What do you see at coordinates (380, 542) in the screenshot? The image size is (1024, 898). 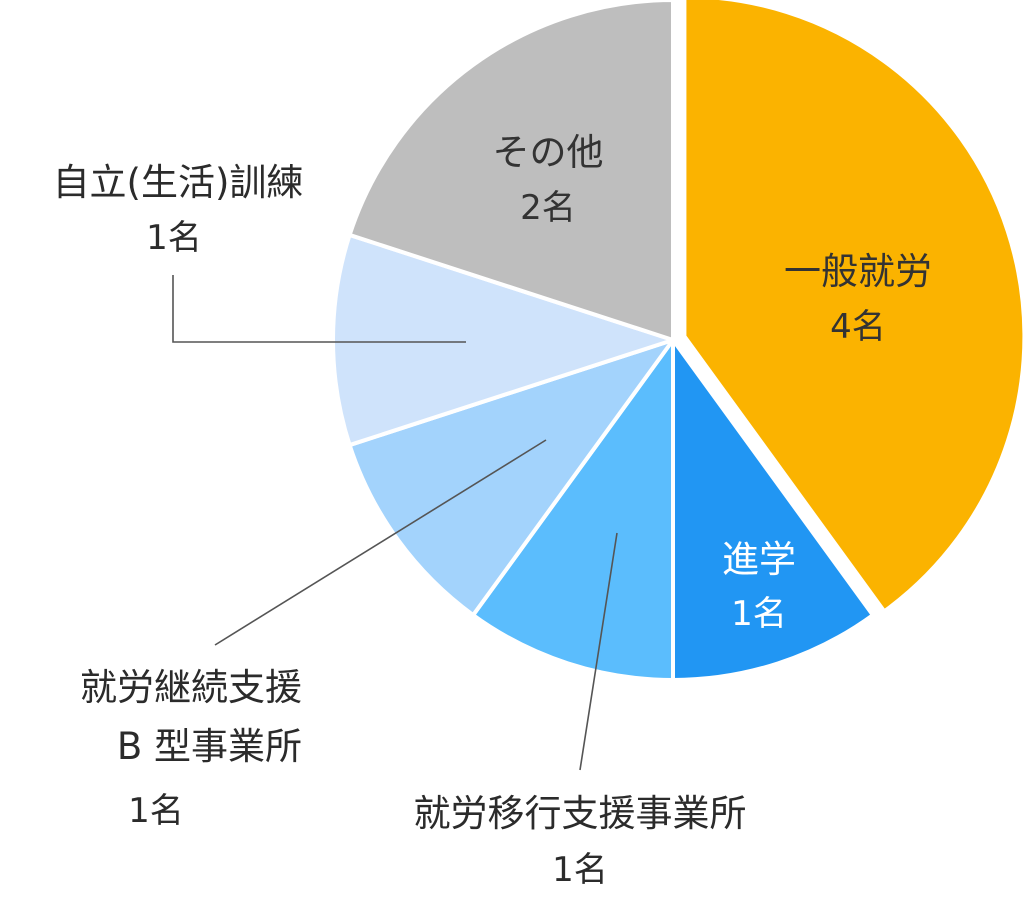 I see `leader-line-b-type` at bounding box center [380, 542].